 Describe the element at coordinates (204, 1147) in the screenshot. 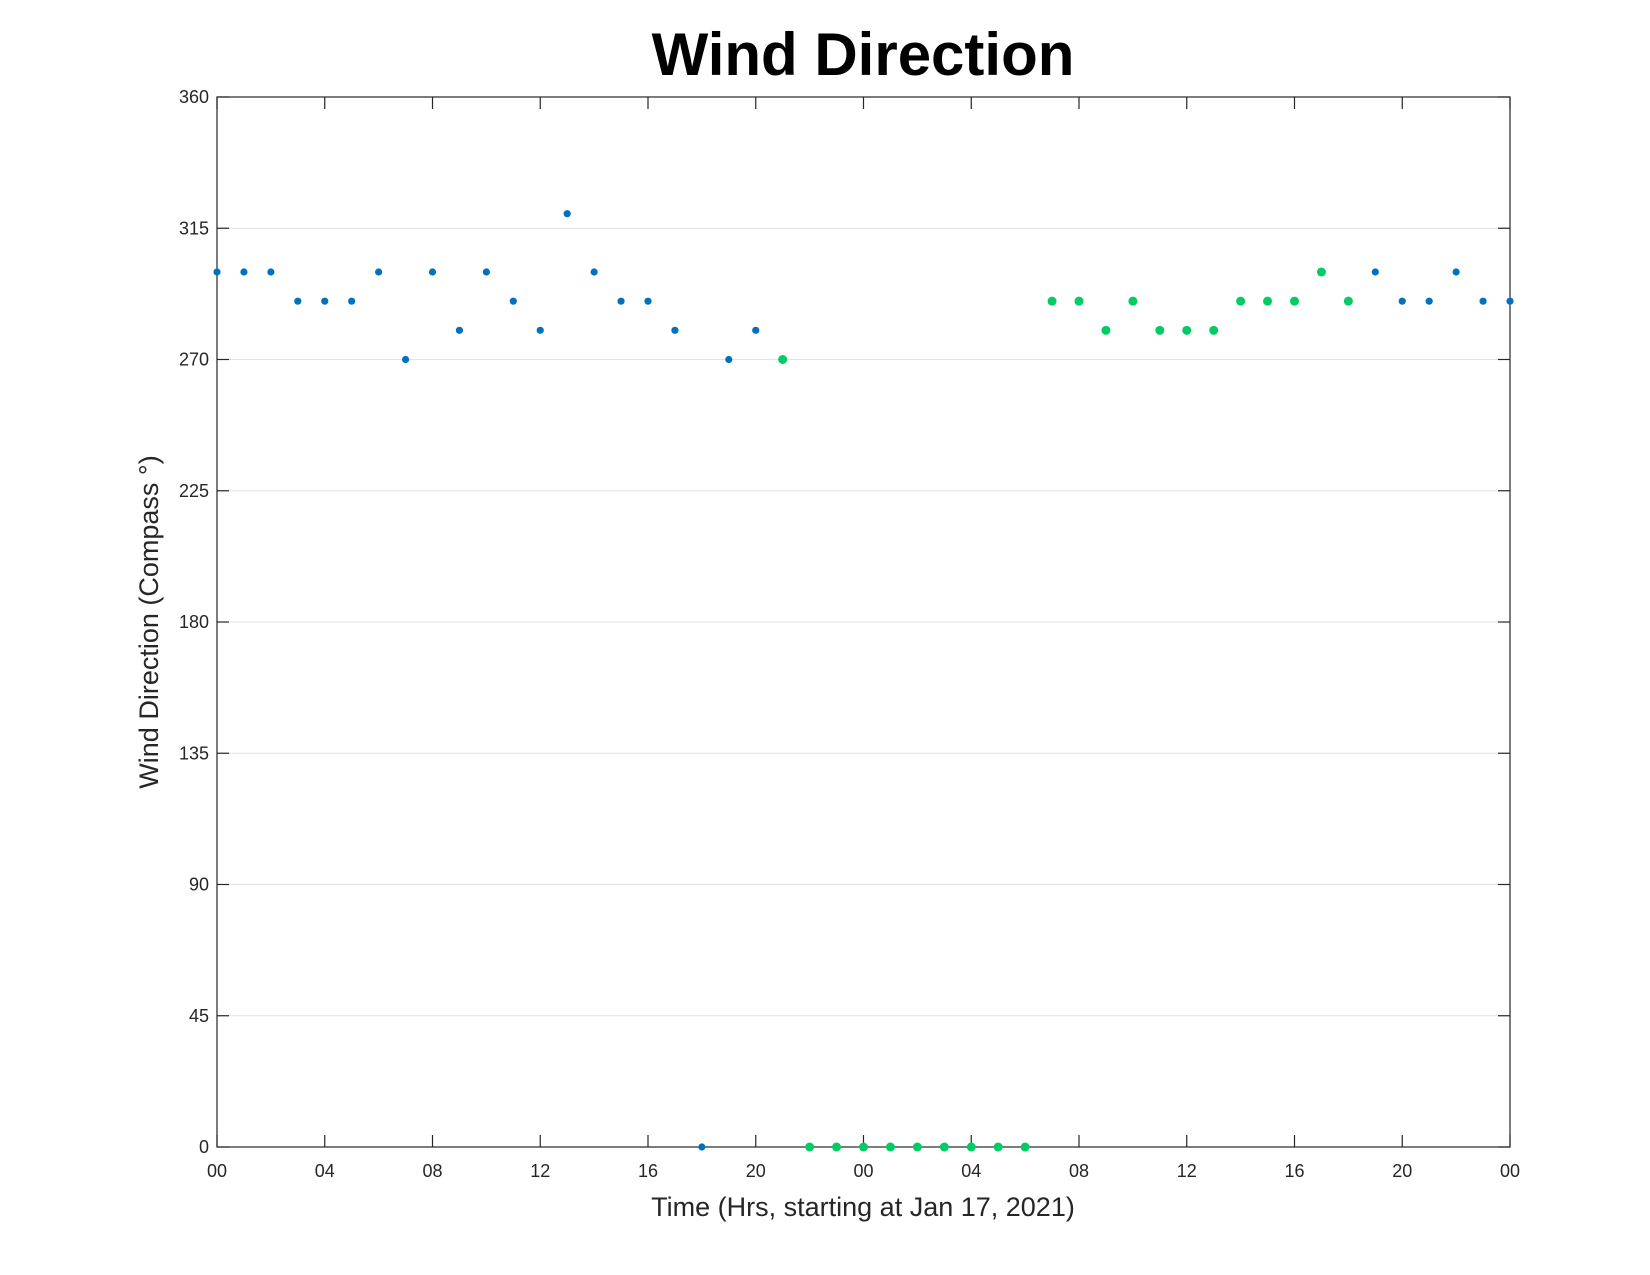

I see `y-tick-label: 0` at that location.